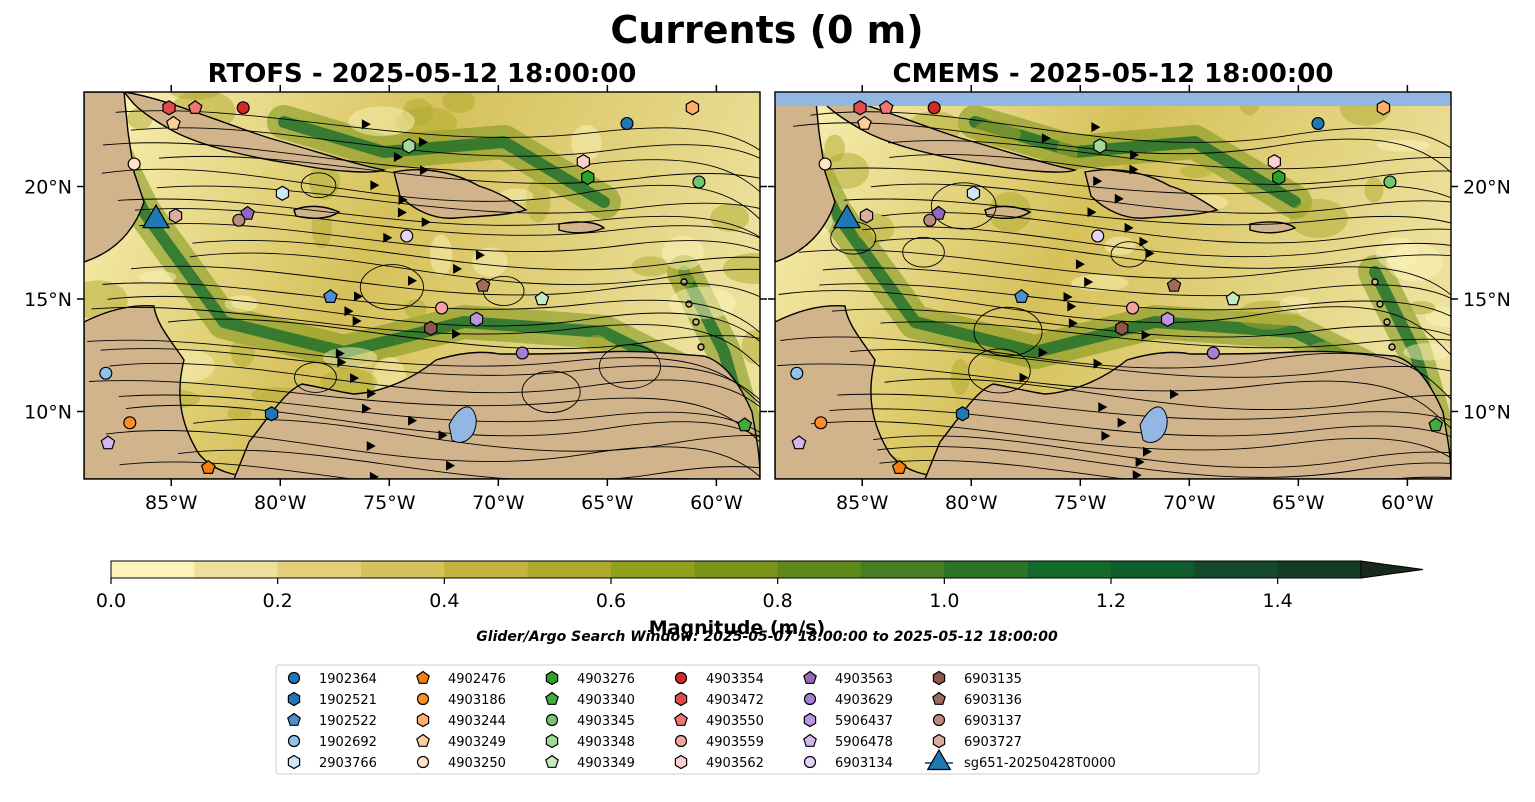 The height and width of the screenshot is (802, 1535). I want to click on y-tick-label: 20°N, so click(48, 188).